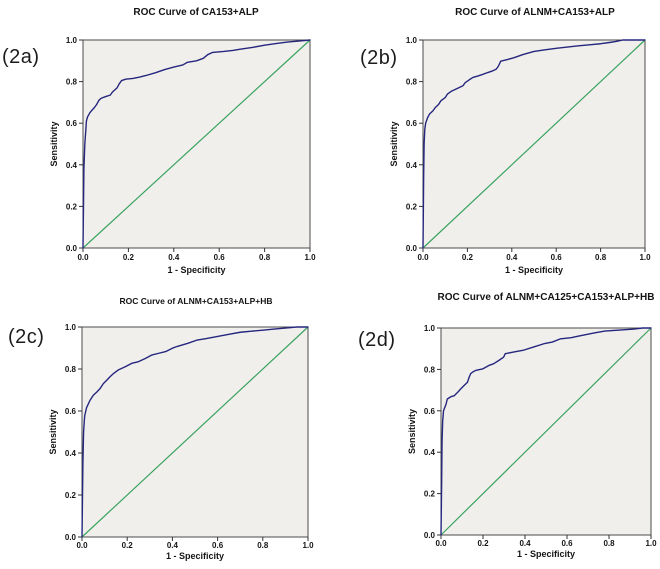  I want to click on chart-title-2c: ROC Curve of ALNM+CA153+ALP+HB, so click(196, 301).